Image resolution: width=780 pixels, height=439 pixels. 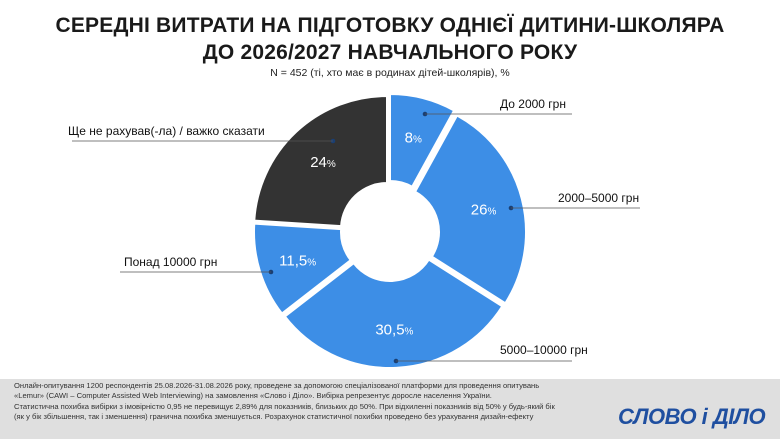 I want to click on category-label-1: 2000–5000 грн, so click(x=598, y=198).